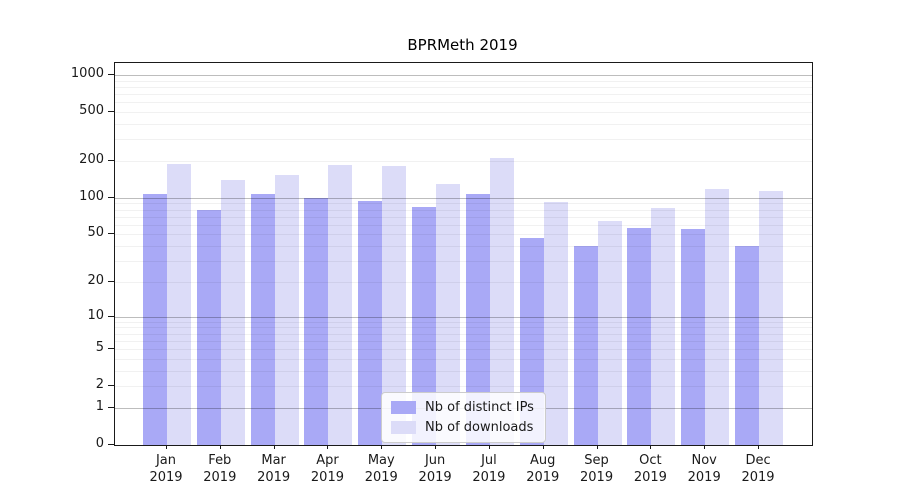 This screenshot has height=500, width=900. Describe the element at coordinates (286, 310) in the screenshot. I see `bar-downloads-mar` at that location.